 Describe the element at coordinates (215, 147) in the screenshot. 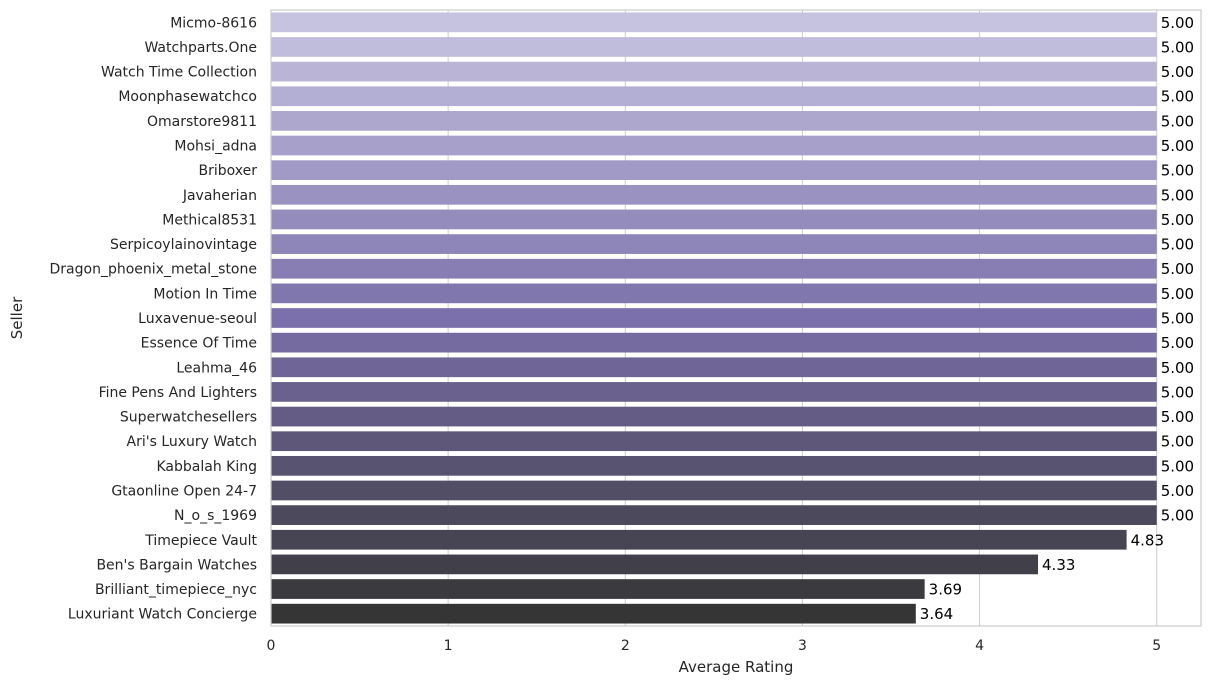

I see `y-tick-label: Mohsi_adna` at that location.